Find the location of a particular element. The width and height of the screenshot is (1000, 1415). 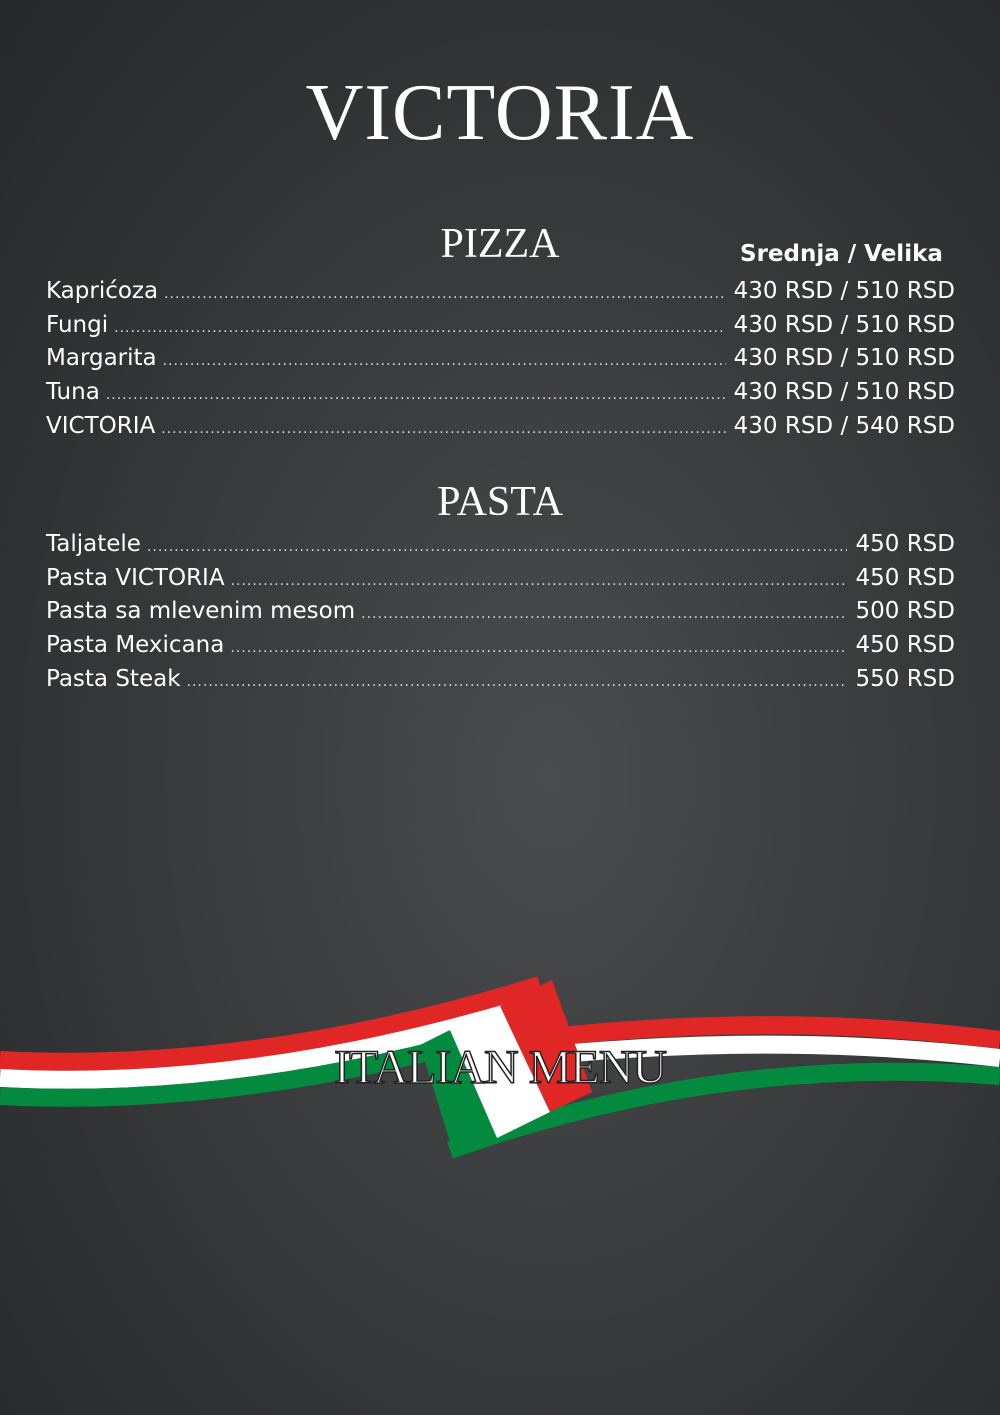

ribbon-right-red is located at coordinates (779, 1032).